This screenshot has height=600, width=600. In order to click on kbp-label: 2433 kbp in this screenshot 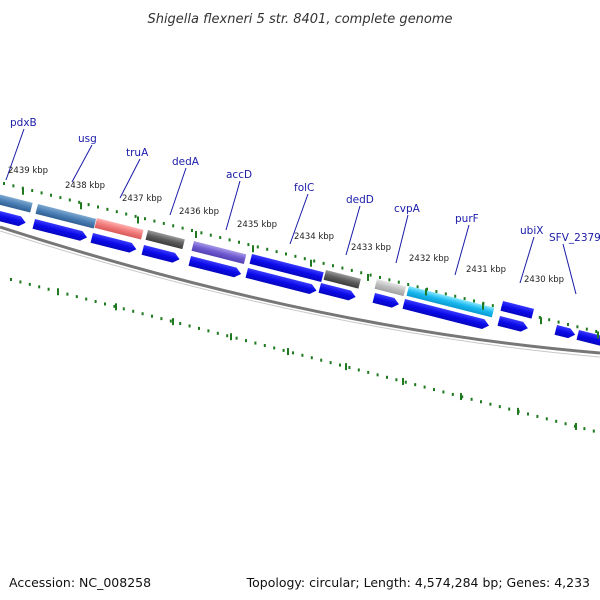, I will do `click(371, 248)`.